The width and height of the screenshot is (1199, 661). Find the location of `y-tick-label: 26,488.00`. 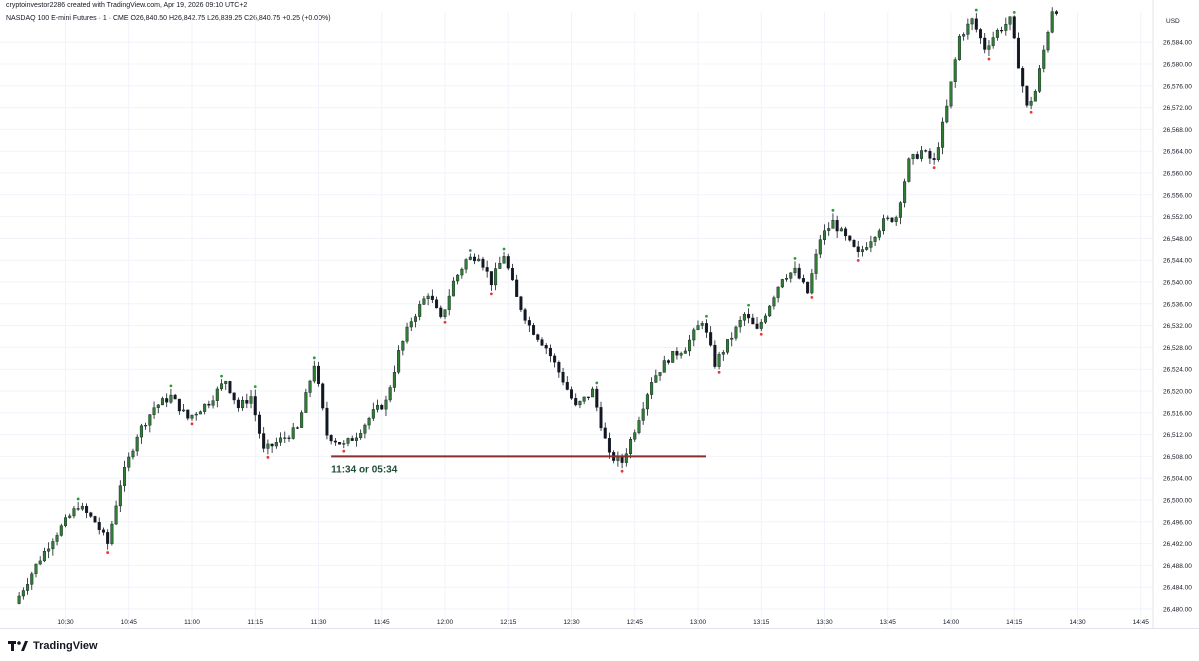

y-tick-label: 26,488.00 is located at coordinates (1177, 566).